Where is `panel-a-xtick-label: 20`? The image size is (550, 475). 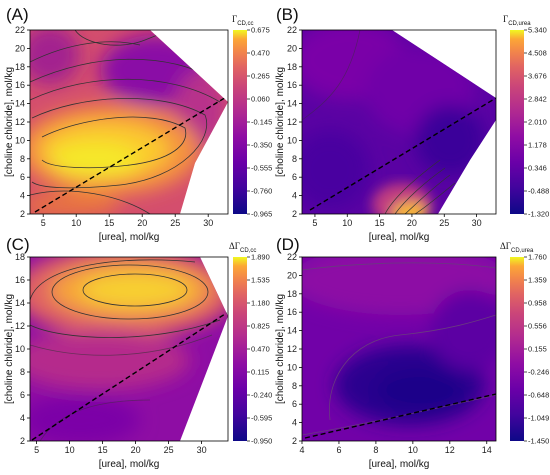 panel-a-xtick-label: 20 is located at coordinates (142, 223).